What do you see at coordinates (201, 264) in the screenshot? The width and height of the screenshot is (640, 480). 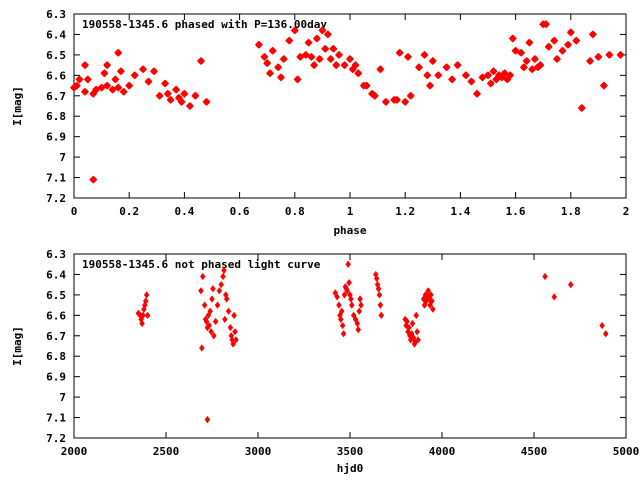 I see `chart-title: 190558-1345.6 not phased light curve` at bounding box center [201, 264].